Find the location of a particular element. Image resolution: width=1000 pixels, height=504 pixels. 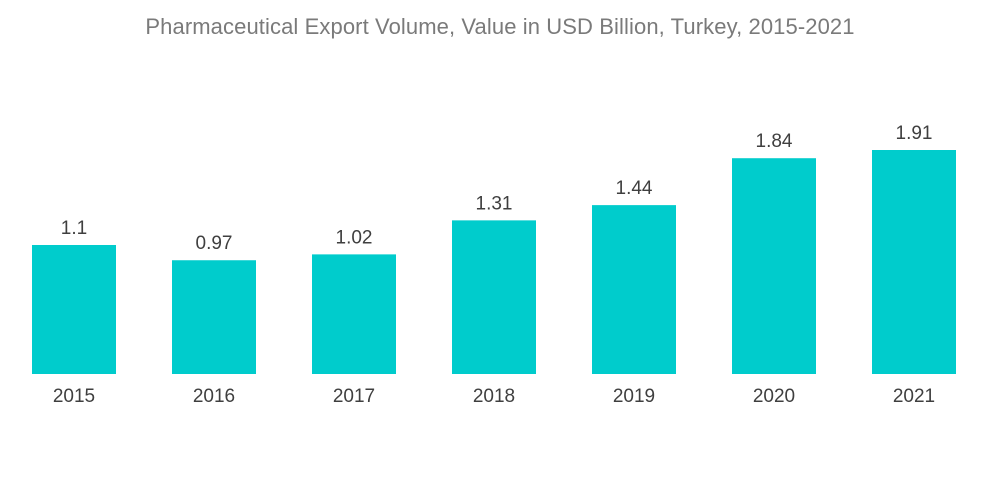

bar-2018 is located at coordinates (494, 297).